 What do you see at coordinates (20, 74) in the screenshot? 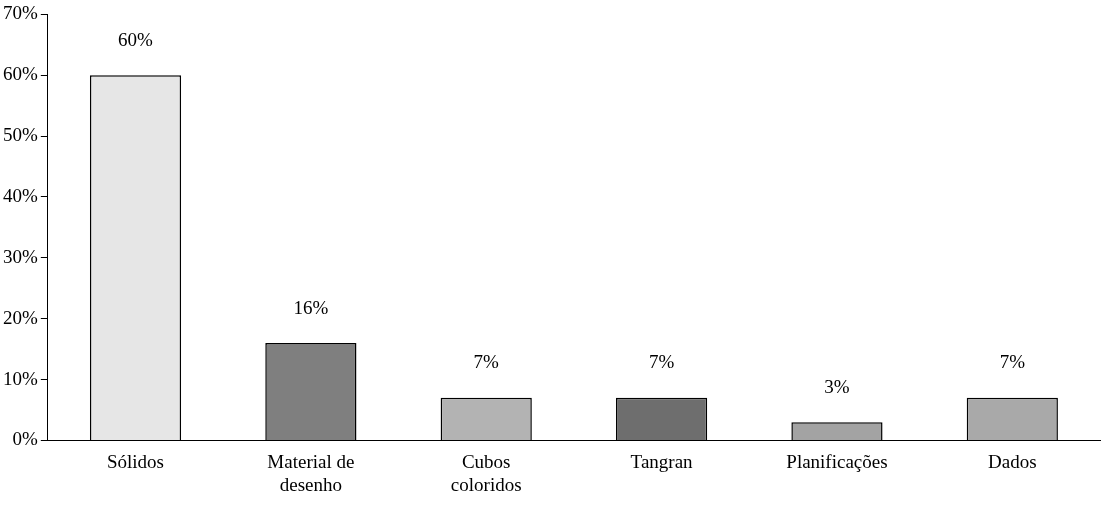
I see `y-tick-label: 60%` at bounding box center [20, 74].